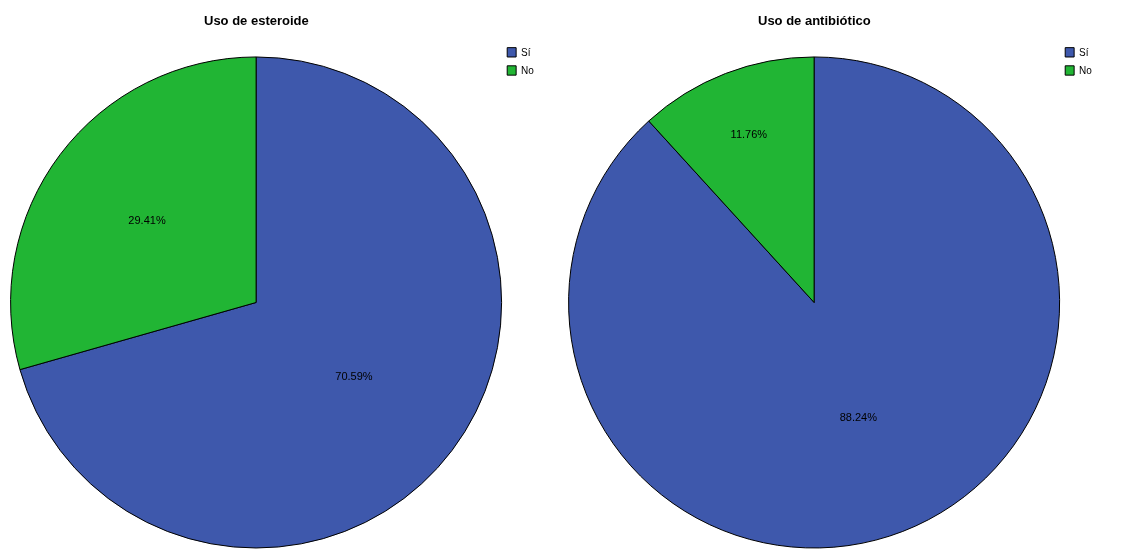 Image resolution: width=1126 pixels, height=554 pixels. I want to click on data-label: 11.76%, so click(749, 134).